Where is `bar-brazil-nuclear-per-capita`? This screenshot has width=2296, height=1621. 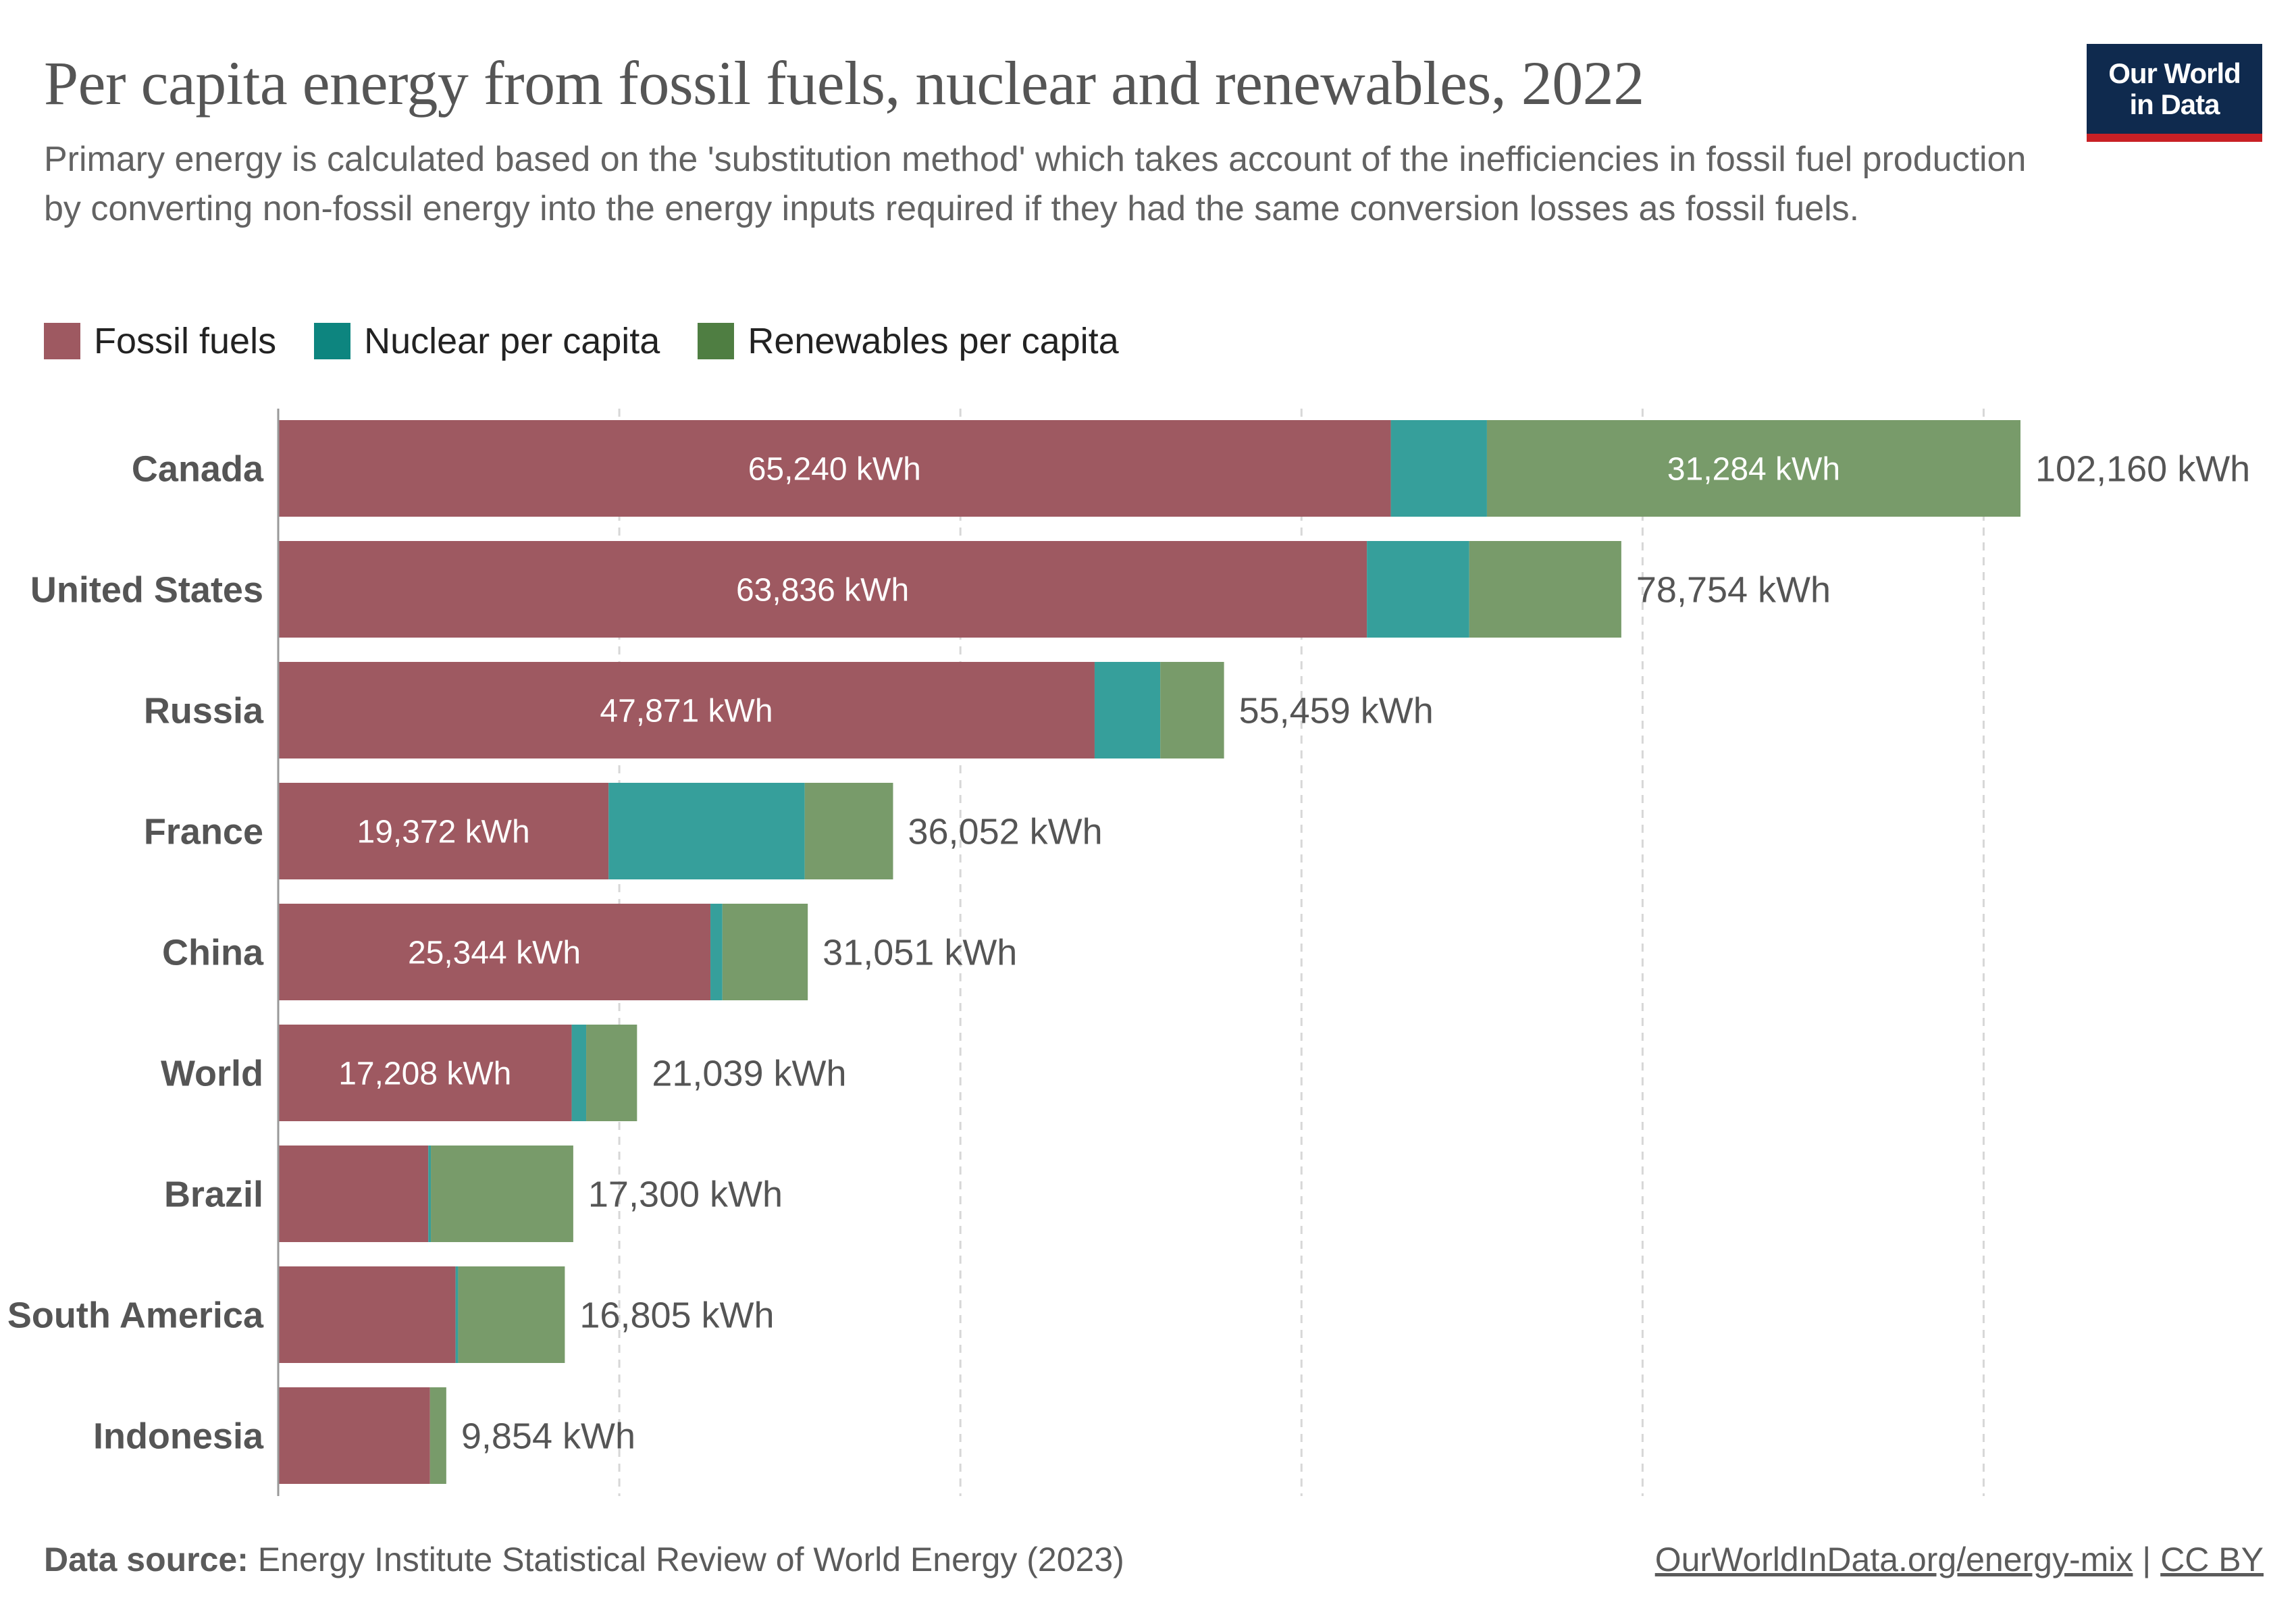 bar-brazil-nuclear-per-capita is located at coordinates (430, 1194).